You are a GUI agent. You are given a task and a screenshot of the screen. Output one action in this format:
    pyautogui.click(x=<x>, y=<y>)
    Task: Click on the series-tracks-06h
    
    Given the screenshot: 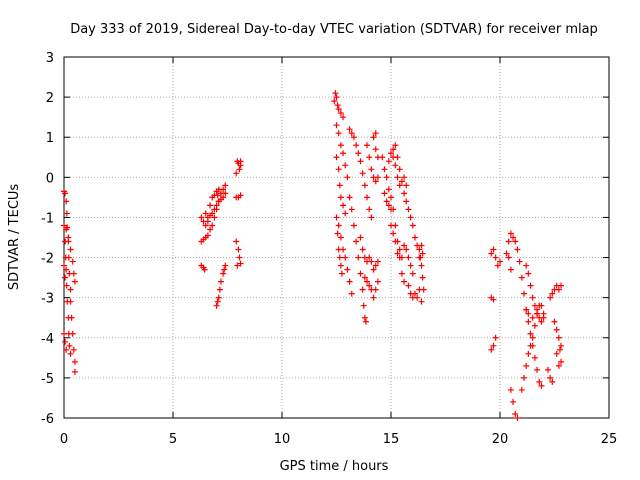 What is the action you would take?
    pyautogui.click(x=221, y=233)
    